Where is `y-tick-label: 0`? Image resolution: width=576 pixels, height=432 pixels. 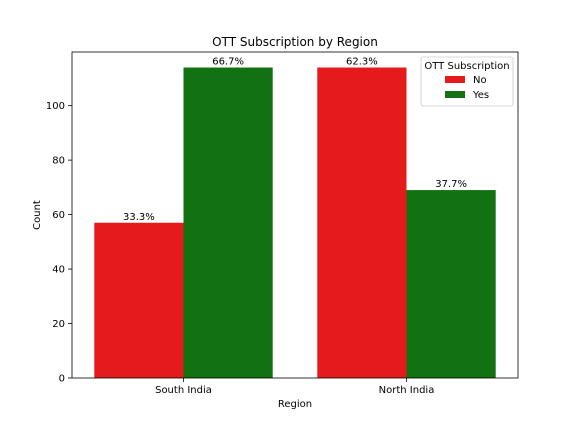 y-tick-label: 0 is located at coordinates (62, 379).